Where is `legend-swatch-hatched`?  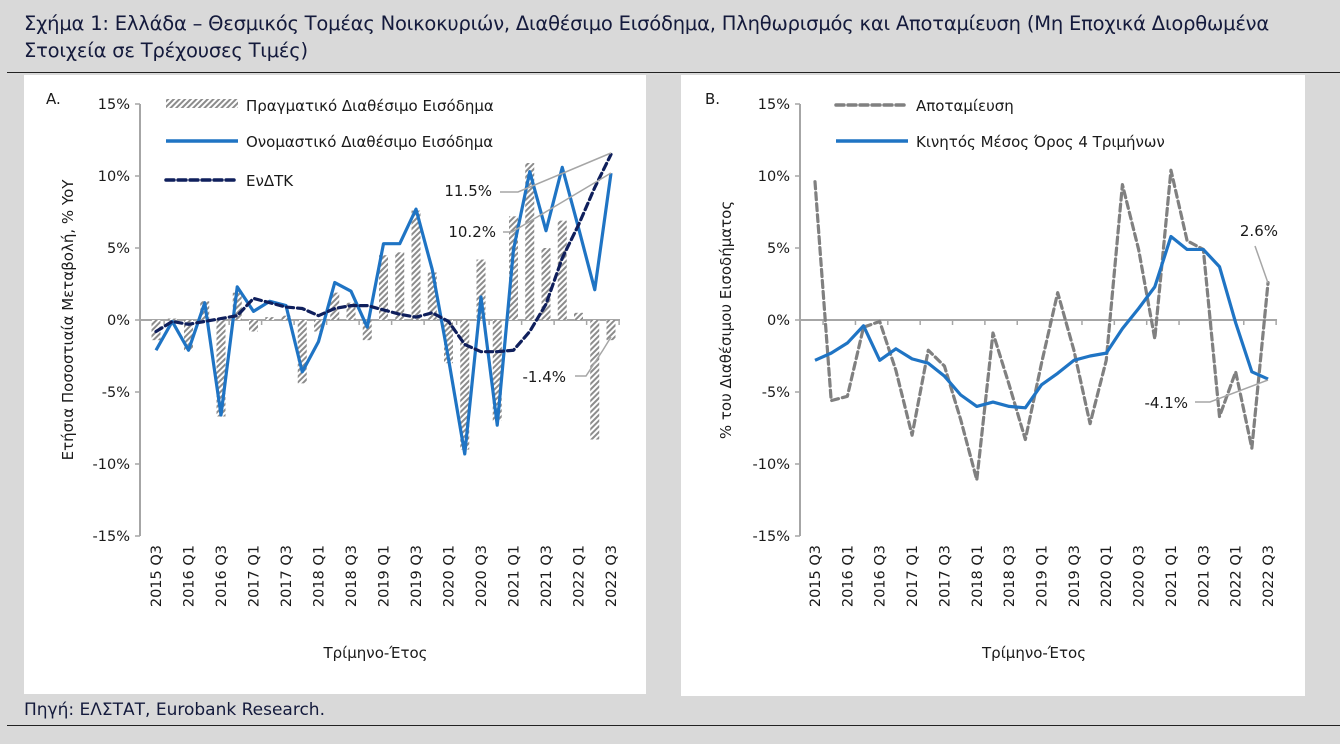 legend-swatch-hatched is located at coordinates (202, 103).